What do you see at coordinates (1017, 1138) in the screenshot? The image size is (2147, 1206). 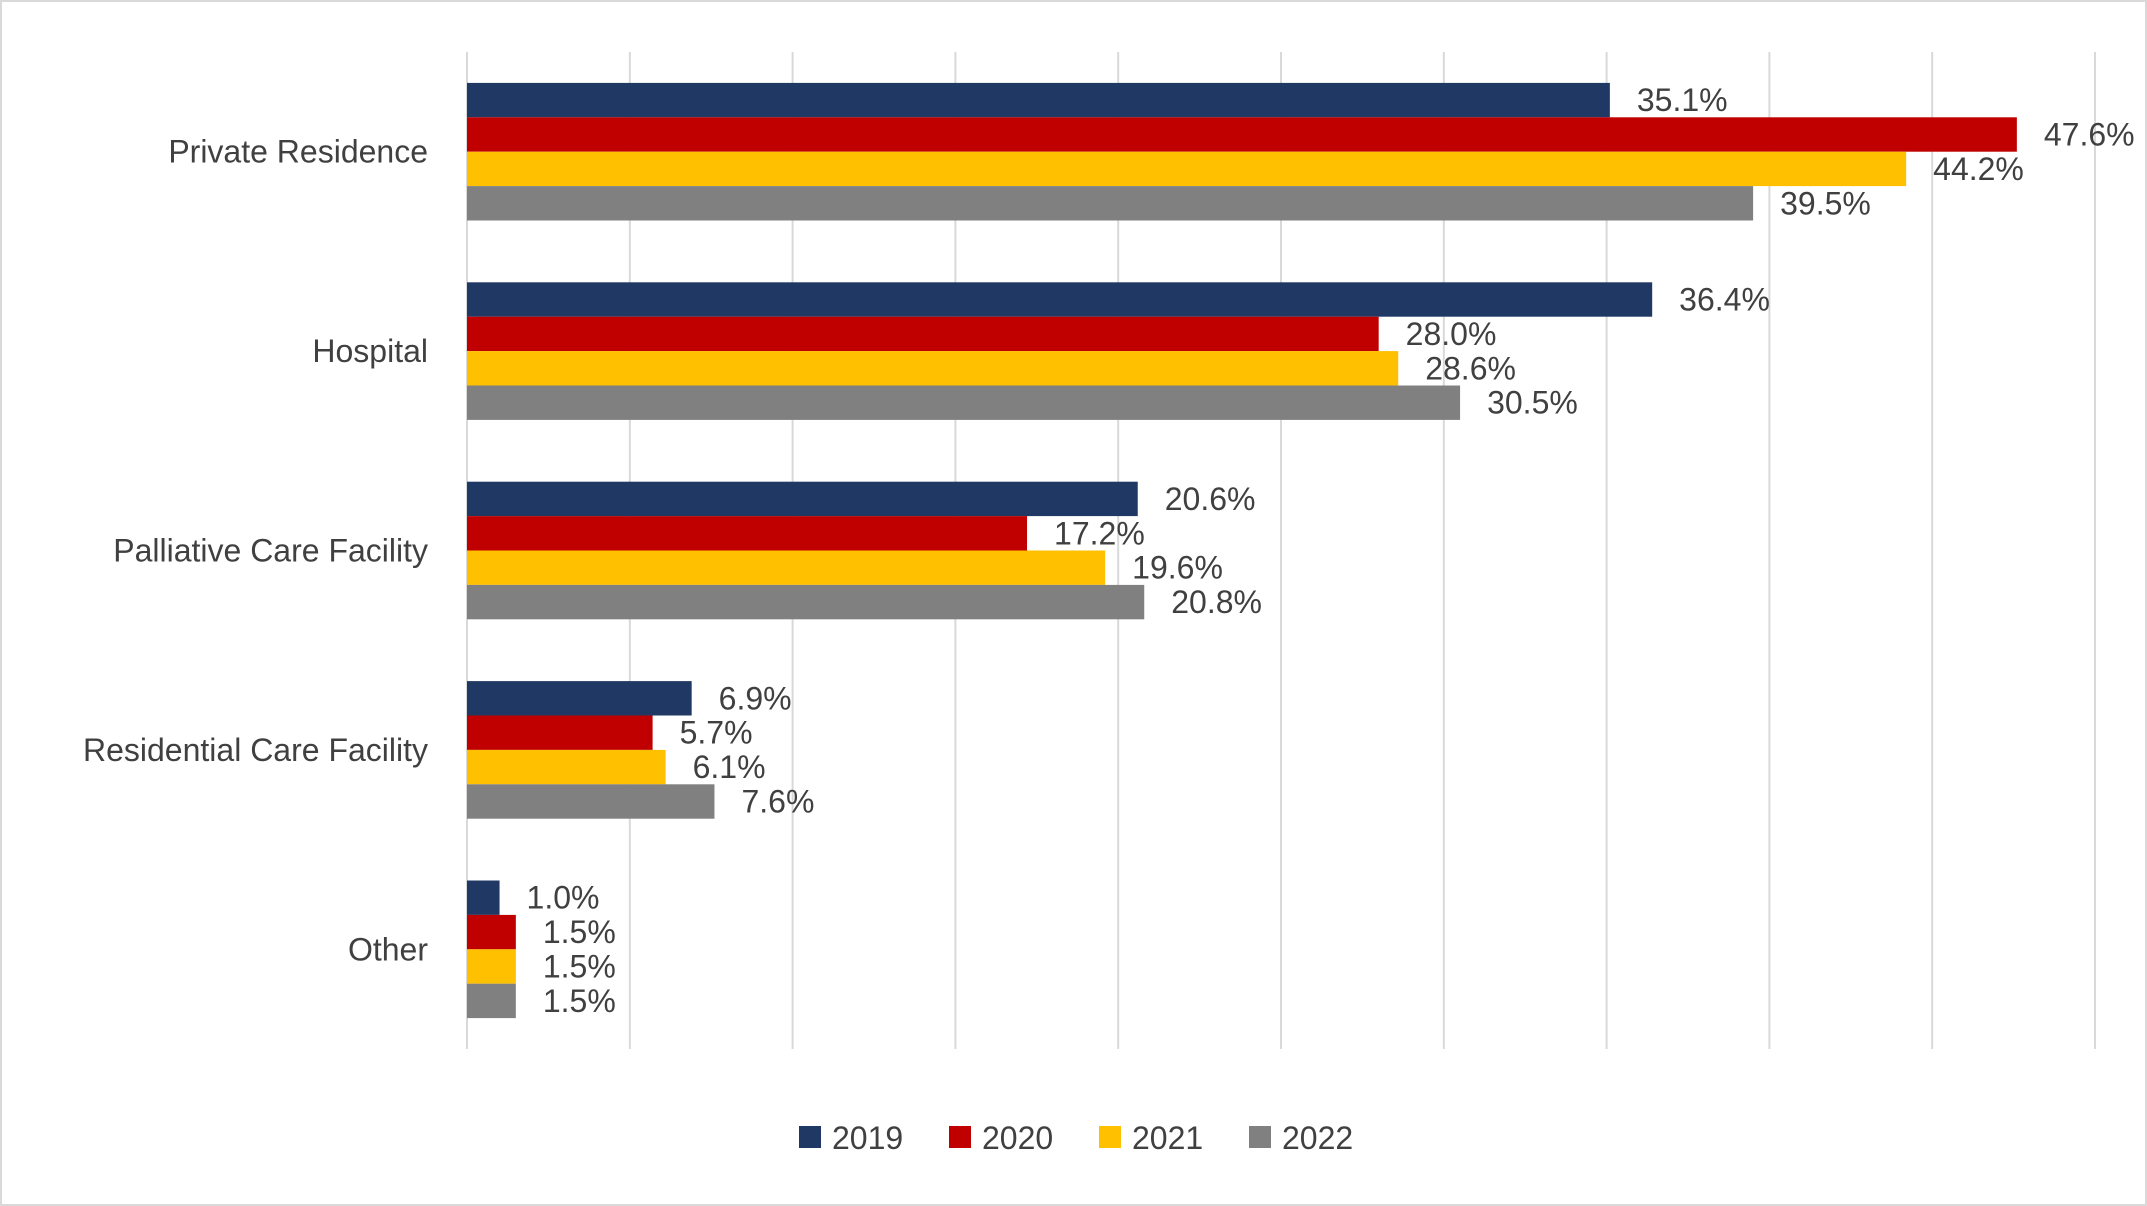 I see `legend-label: 2020` at bounding box center [1017, 1138].